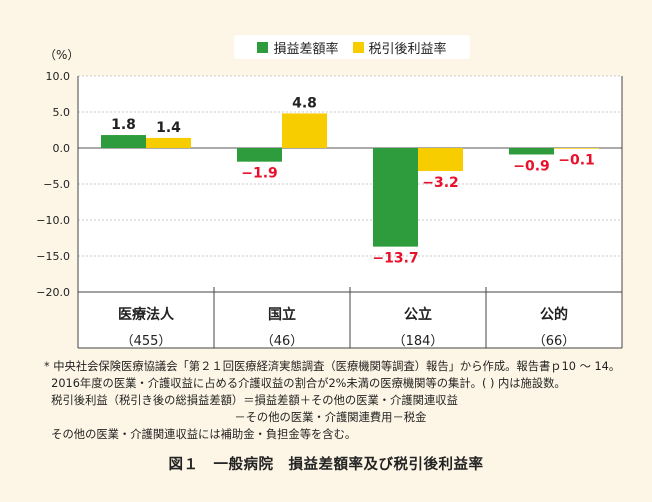  What do you see at coordinates (146, 315) in the screenshot?
I see `category-name: 医療法人` at bounding box center [146, 315].